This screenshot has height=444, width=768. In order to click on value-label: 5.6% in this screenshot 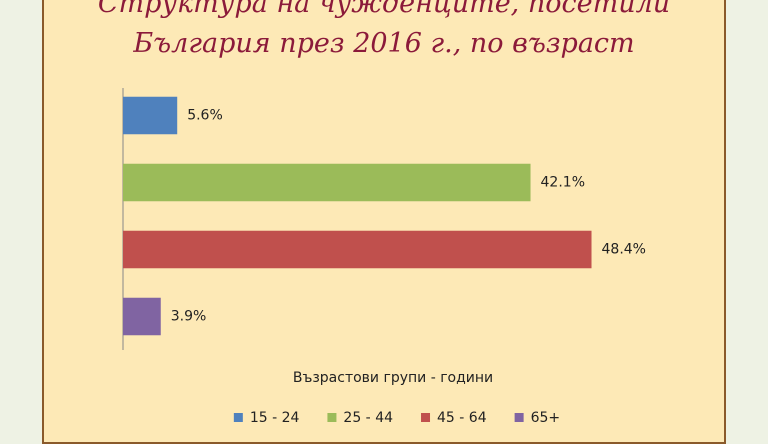, I will do `click(205, 116)`.